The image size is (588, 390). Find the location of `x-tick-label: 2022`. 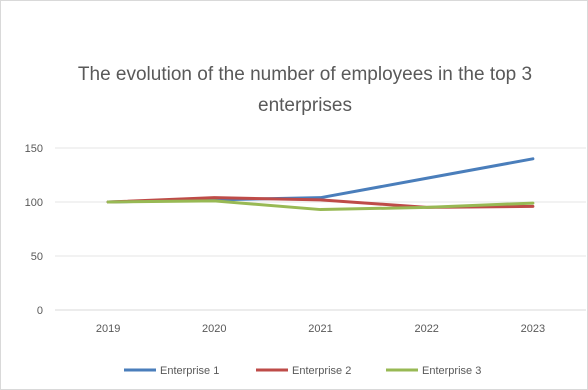

x-tick-label: 2022 is located at coordinates (426, 329).